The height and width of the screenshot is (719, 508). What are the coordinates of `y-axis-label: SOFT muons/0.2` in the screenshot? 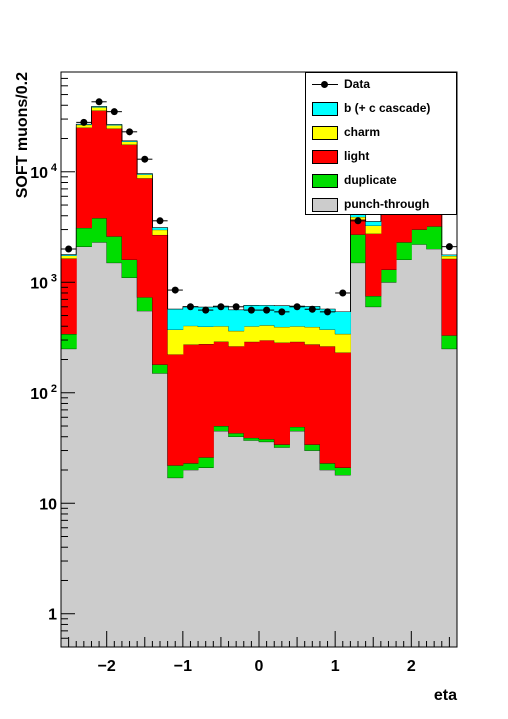 It's located at (22, 135).